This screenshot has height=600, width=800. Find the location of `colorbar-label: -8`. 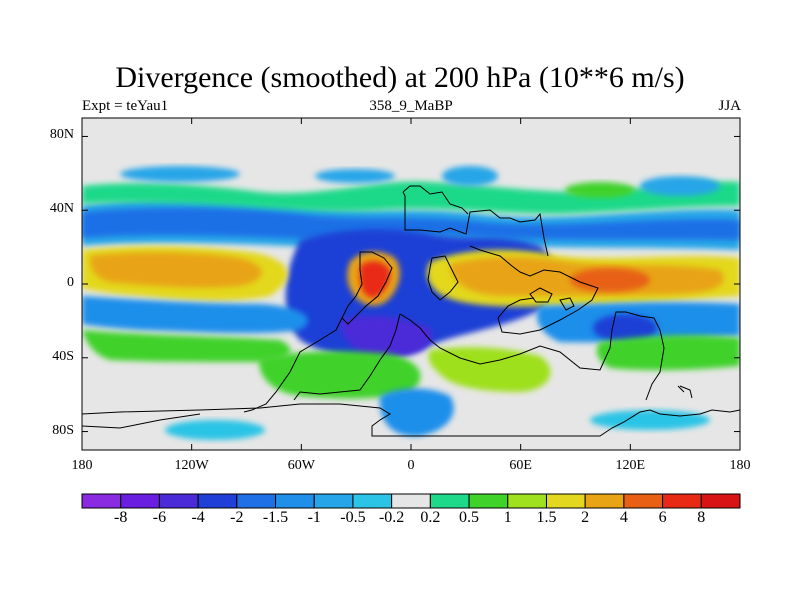

colorbar-label: -8 is located at coordinates (121, 517).